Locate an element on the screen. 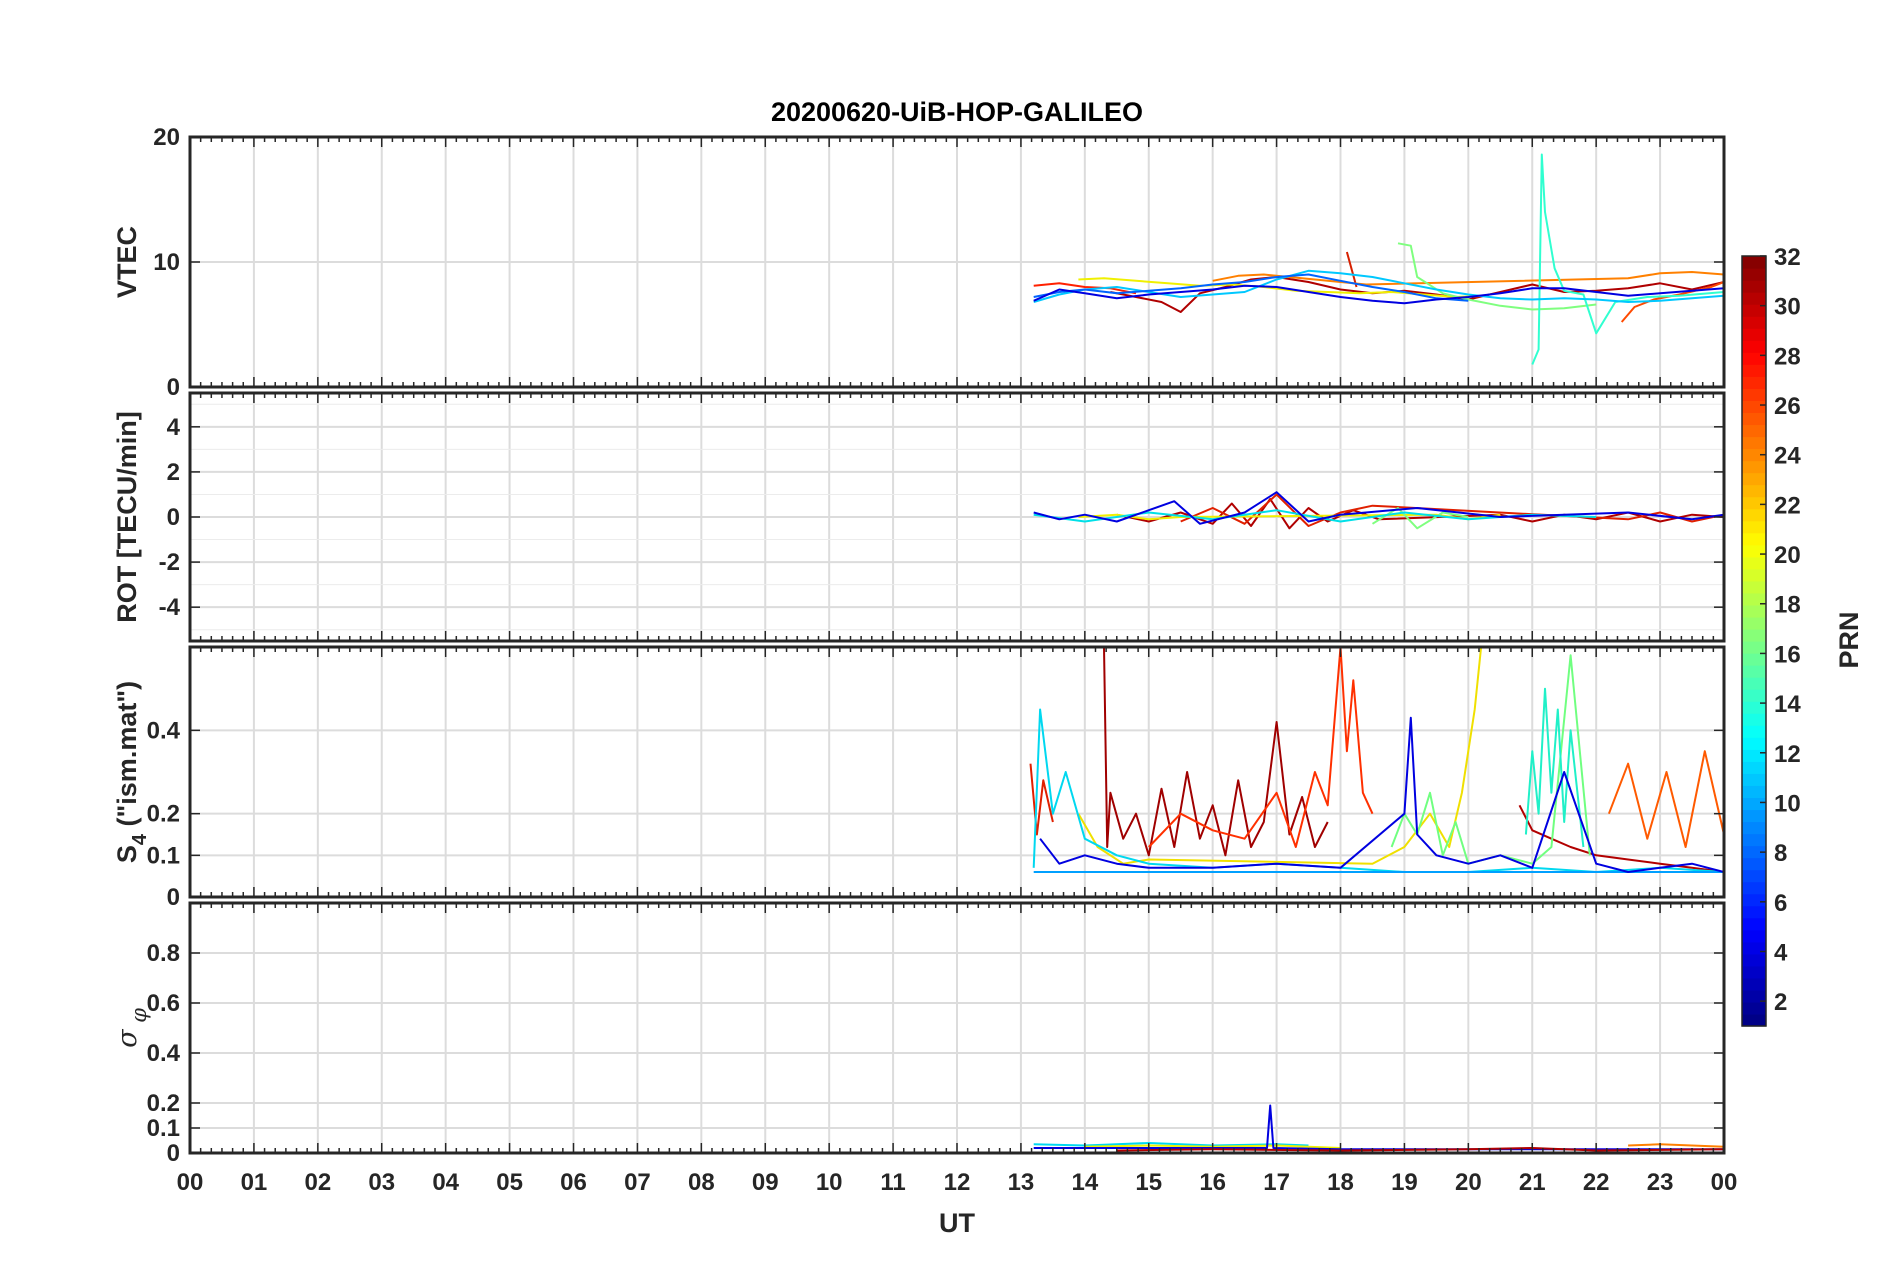 The image size is (1902, 1272). panel-s4-ylabel: S4 ("ism.mat") is located at coordinates (131, 772).